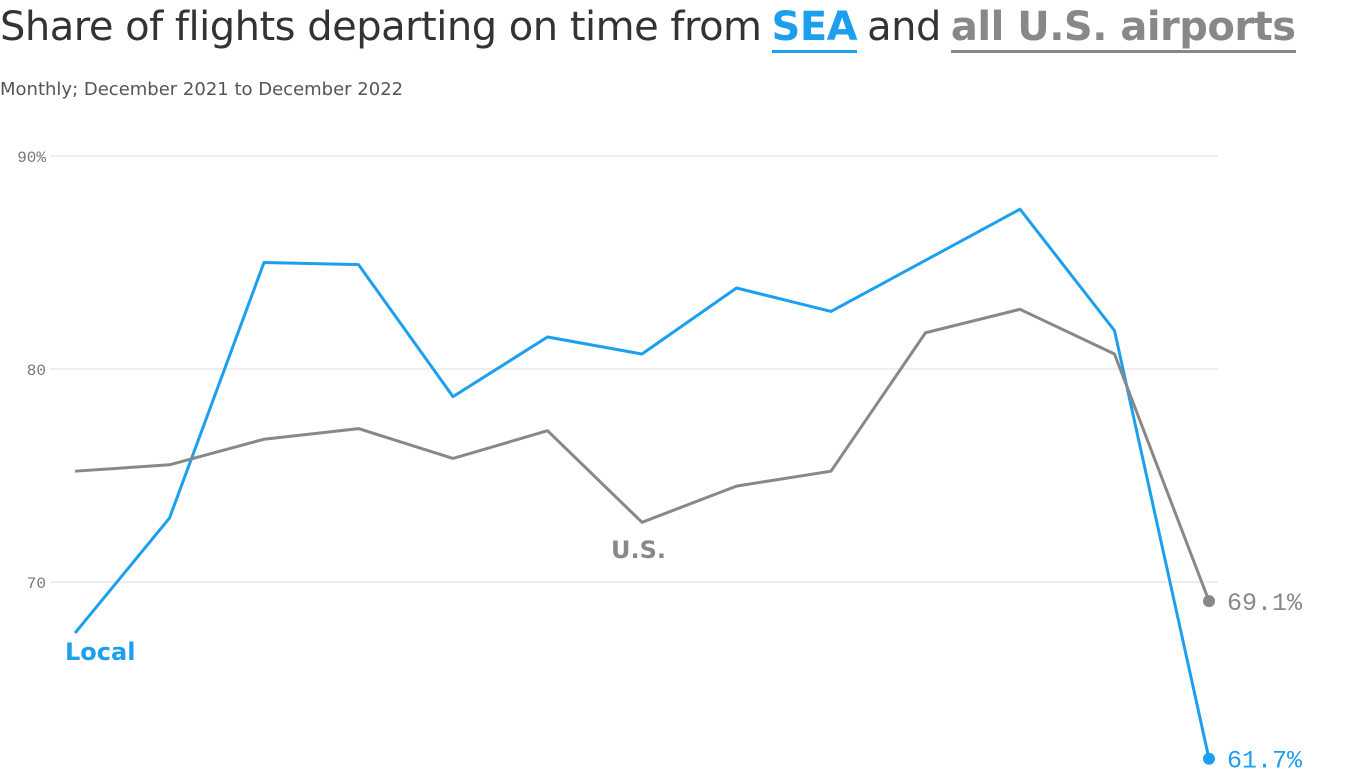  What do you see at coordinates (31, 158) in the screenshot?
I see `y-tick-label: 90%` at bounding box center [31, 158].